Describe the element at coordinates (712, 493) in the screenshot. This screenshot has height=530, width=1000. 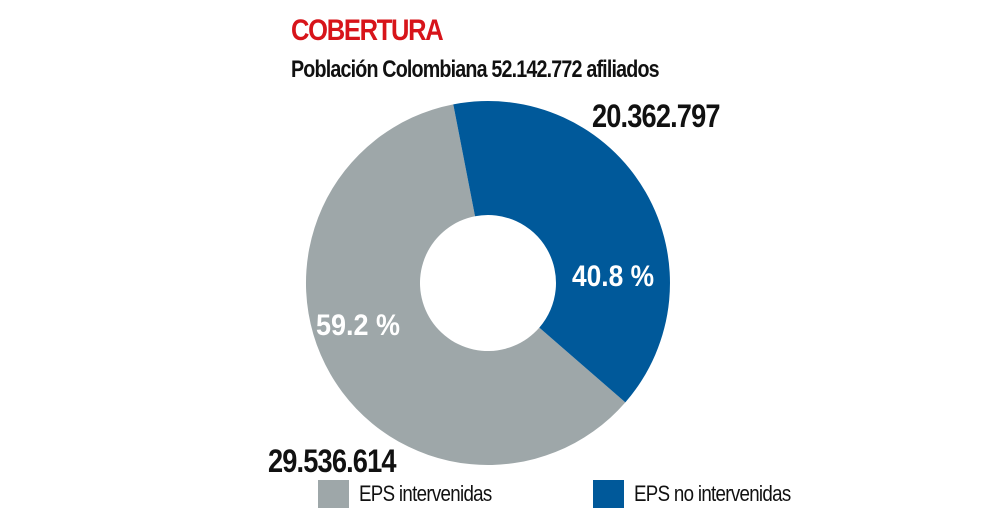
I see `legend-label: EPS no intervenidas` at that location.